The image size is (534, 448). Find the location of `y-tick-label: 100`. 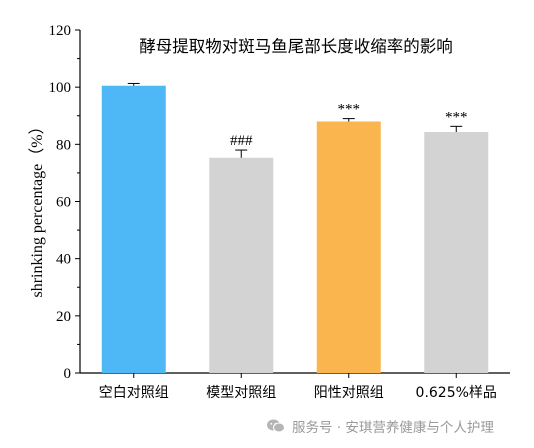

y-tick-label: 100 is located at coordinates (60, 88).